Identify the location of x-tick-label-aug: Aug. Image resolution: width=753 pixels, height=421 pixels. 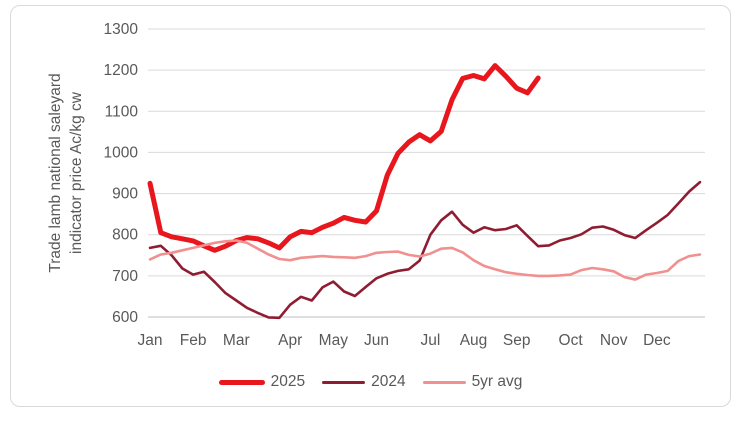
(474, 340).